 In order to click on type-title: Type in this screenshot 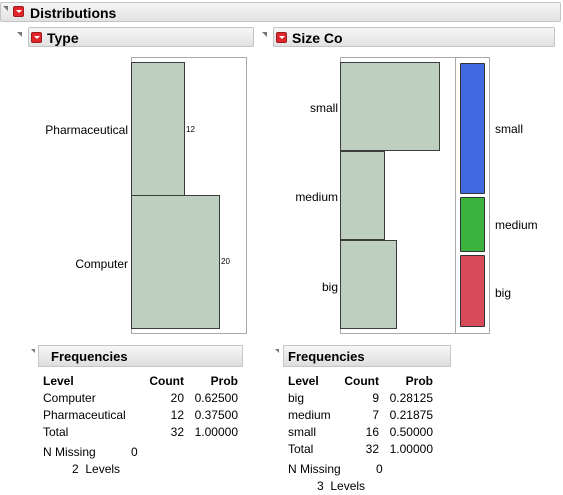, I will do `click(63, 38)`.